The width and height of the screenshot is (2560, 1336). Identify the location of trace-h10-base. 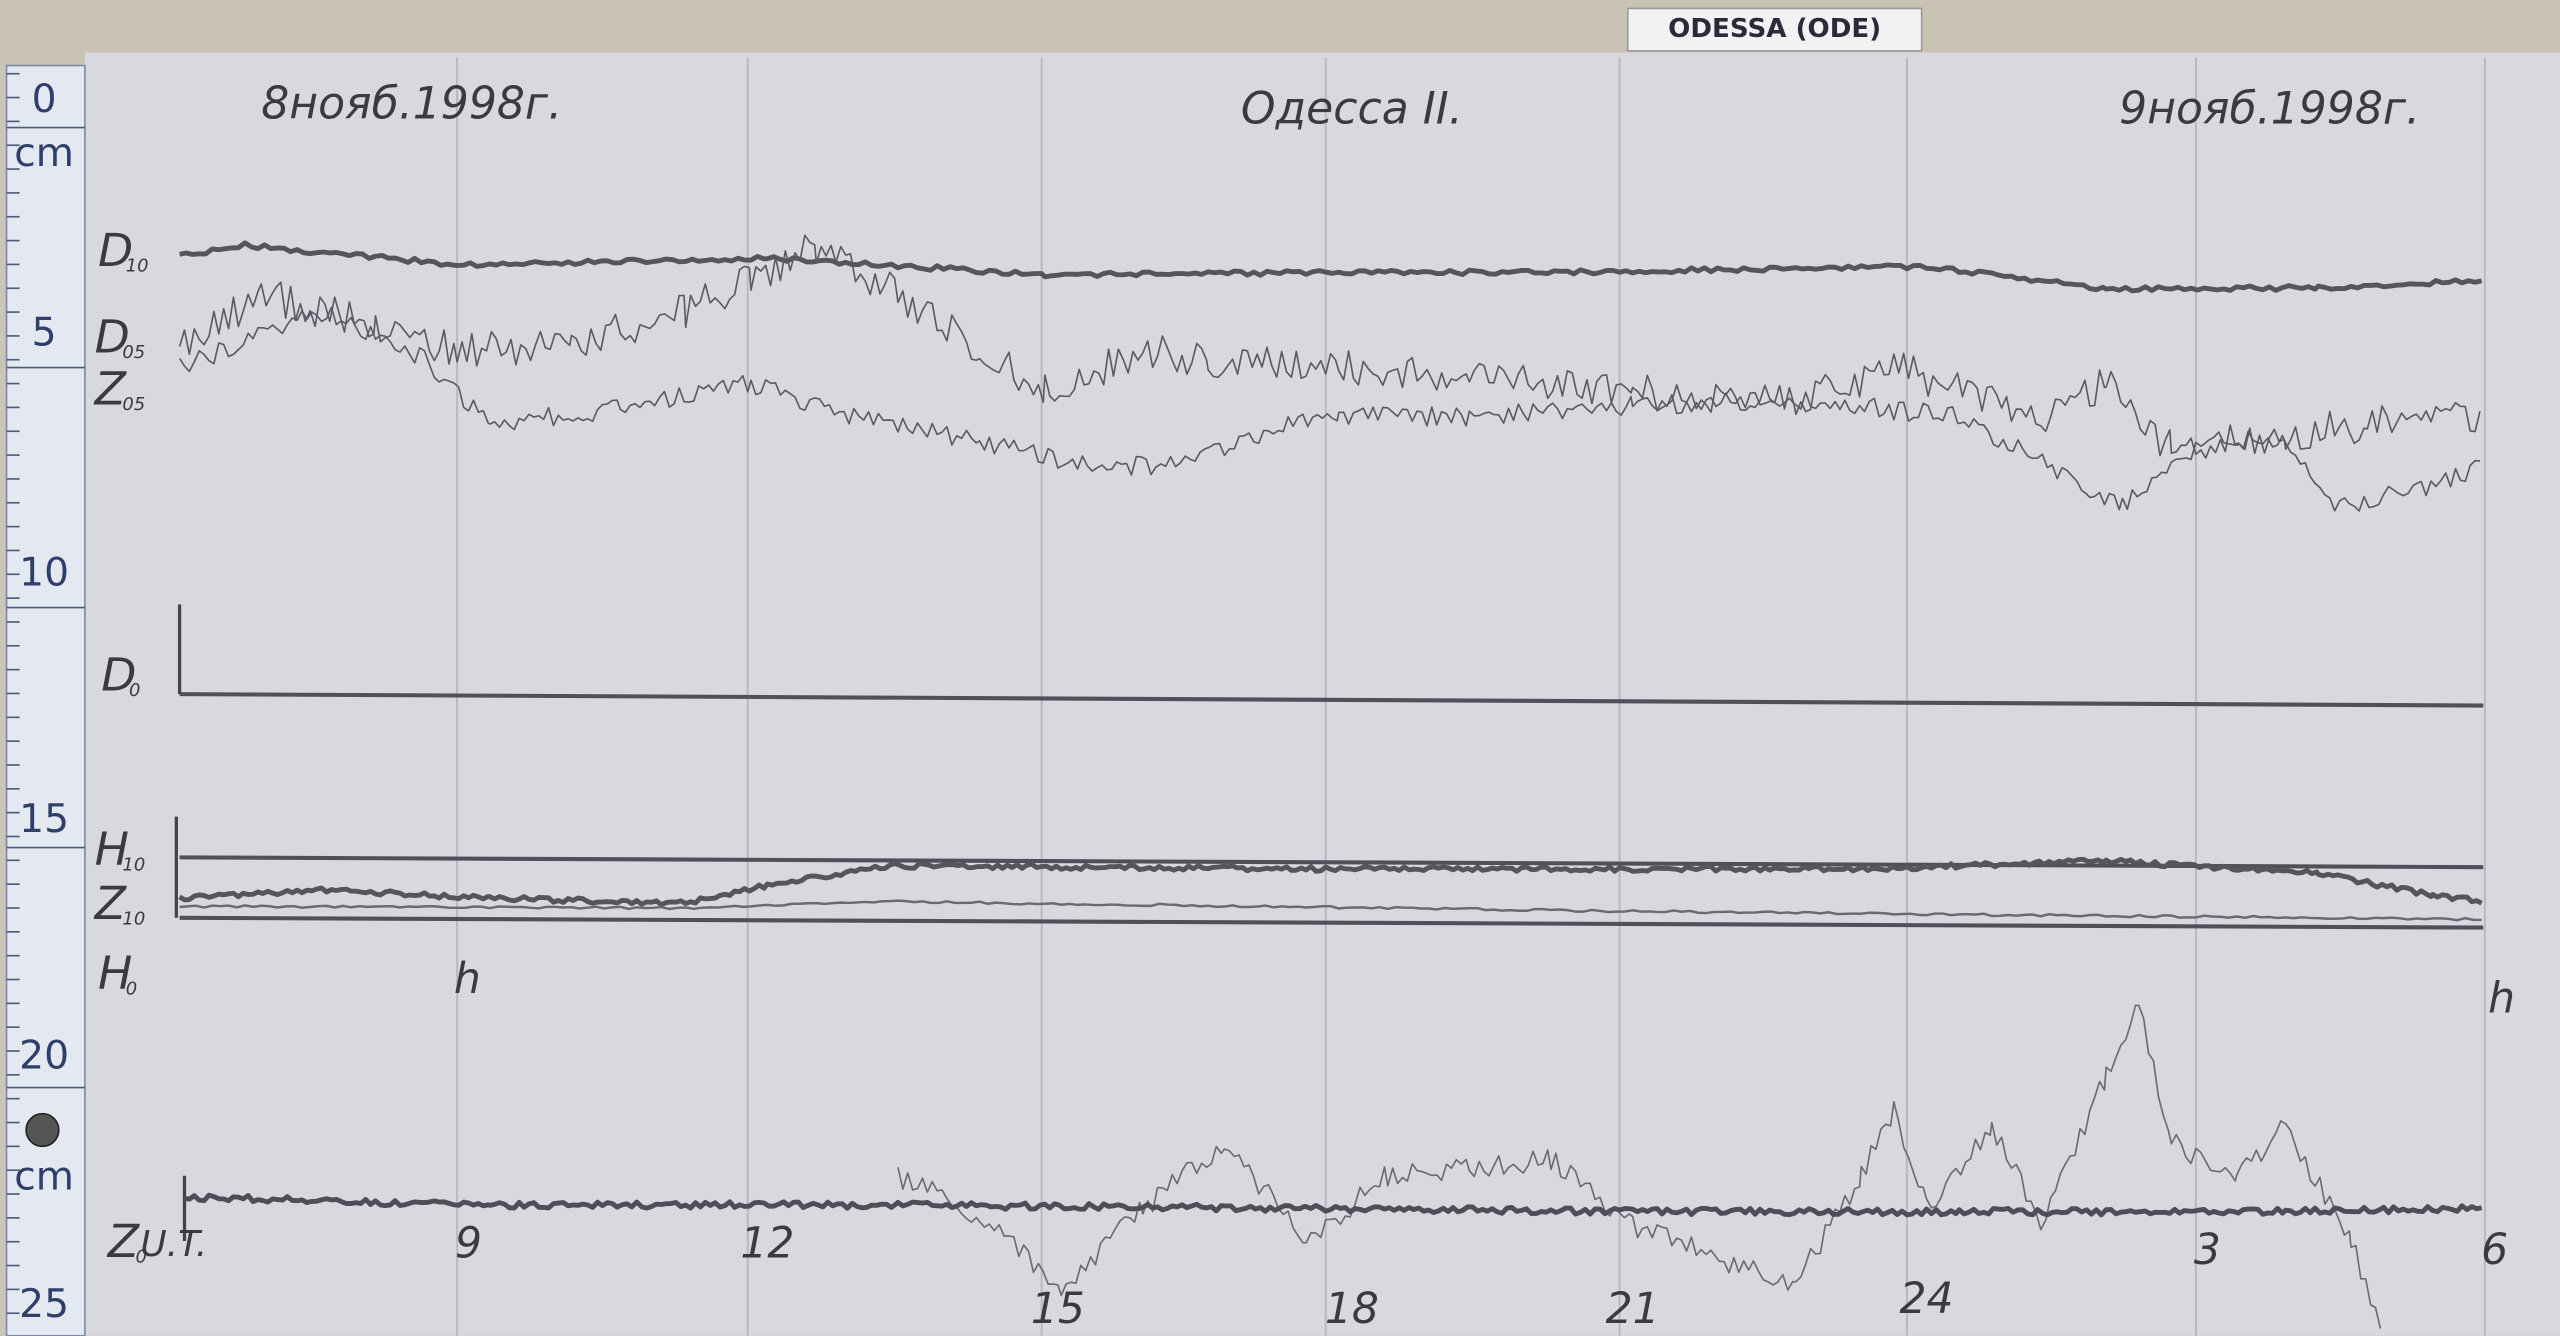
(1331, 862).